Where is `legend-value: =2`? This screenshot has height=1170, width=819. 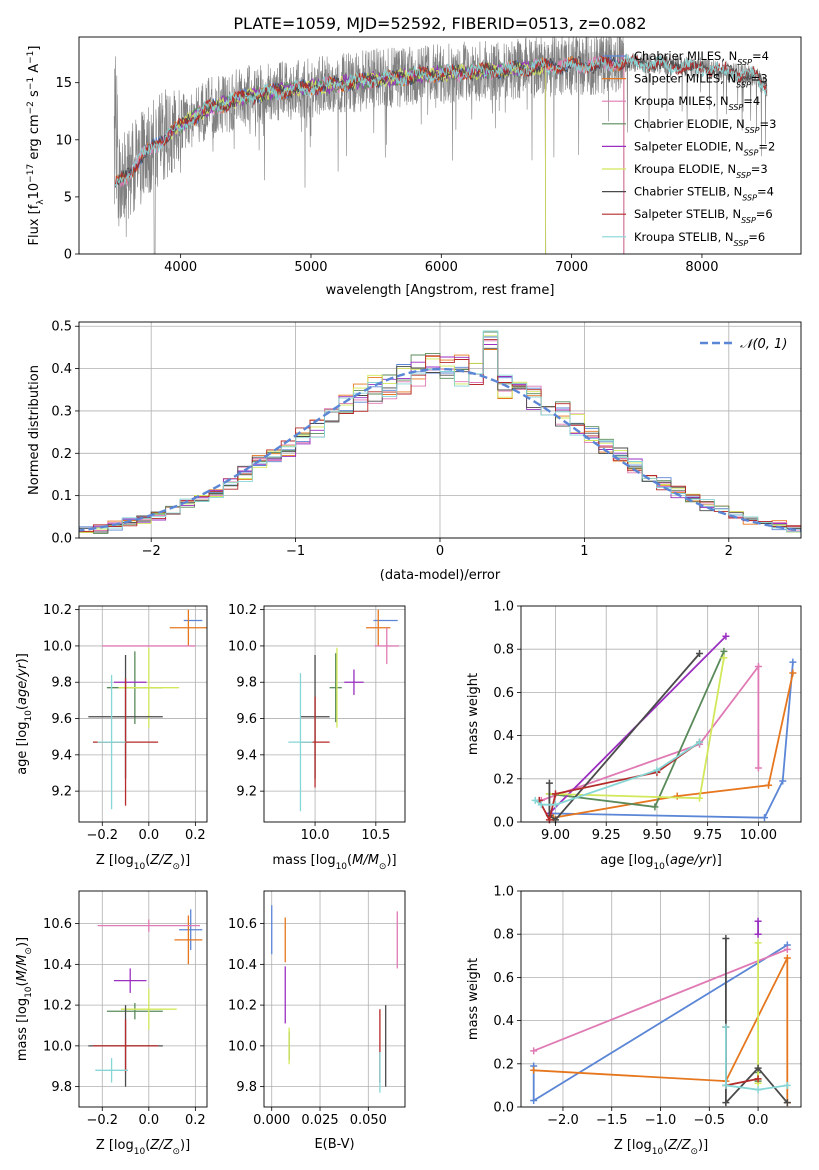
legend-value: =2 is located at coordinates (766, 146).